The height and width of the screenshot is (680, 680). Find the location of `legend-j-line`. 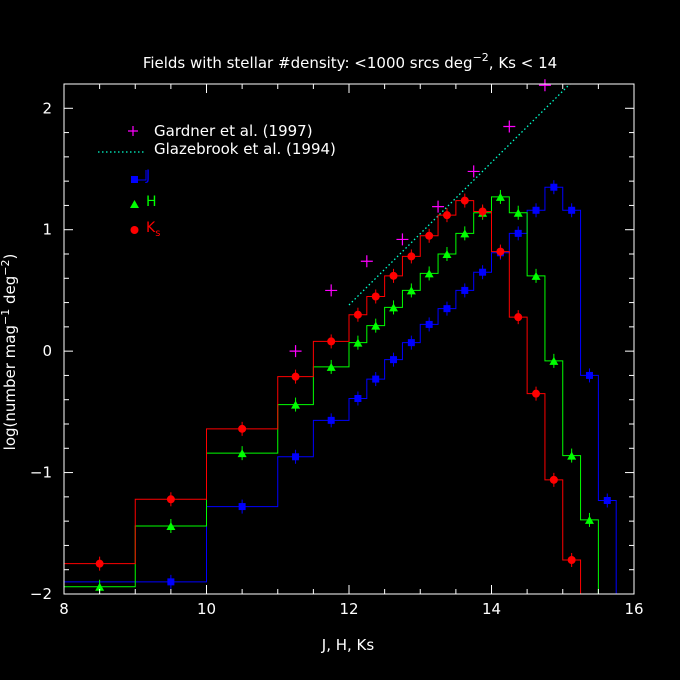

legend-j-line is located at coordinates (142, 175).